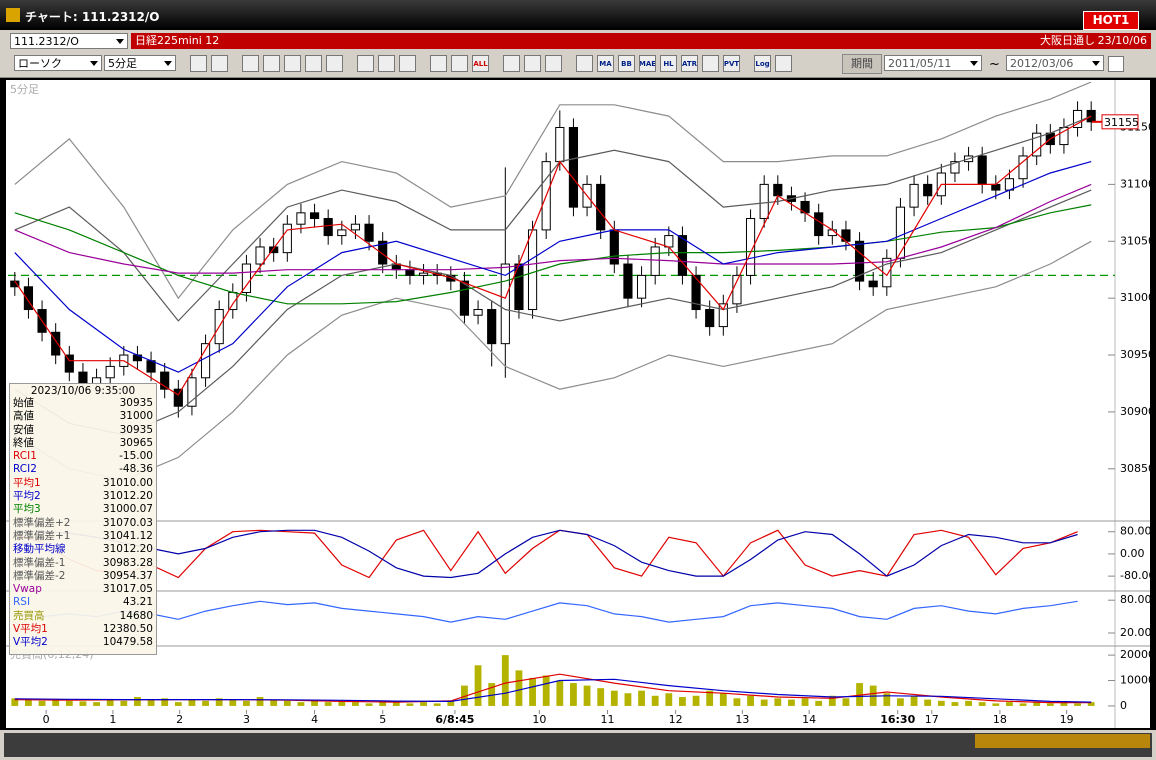 Image resolution: width=1156 pixels, height=760 pixels. What do you see at coordinates (626, 63) in the screenshot?
I see `tool-icon: BB` at bounding box center [626, 63].